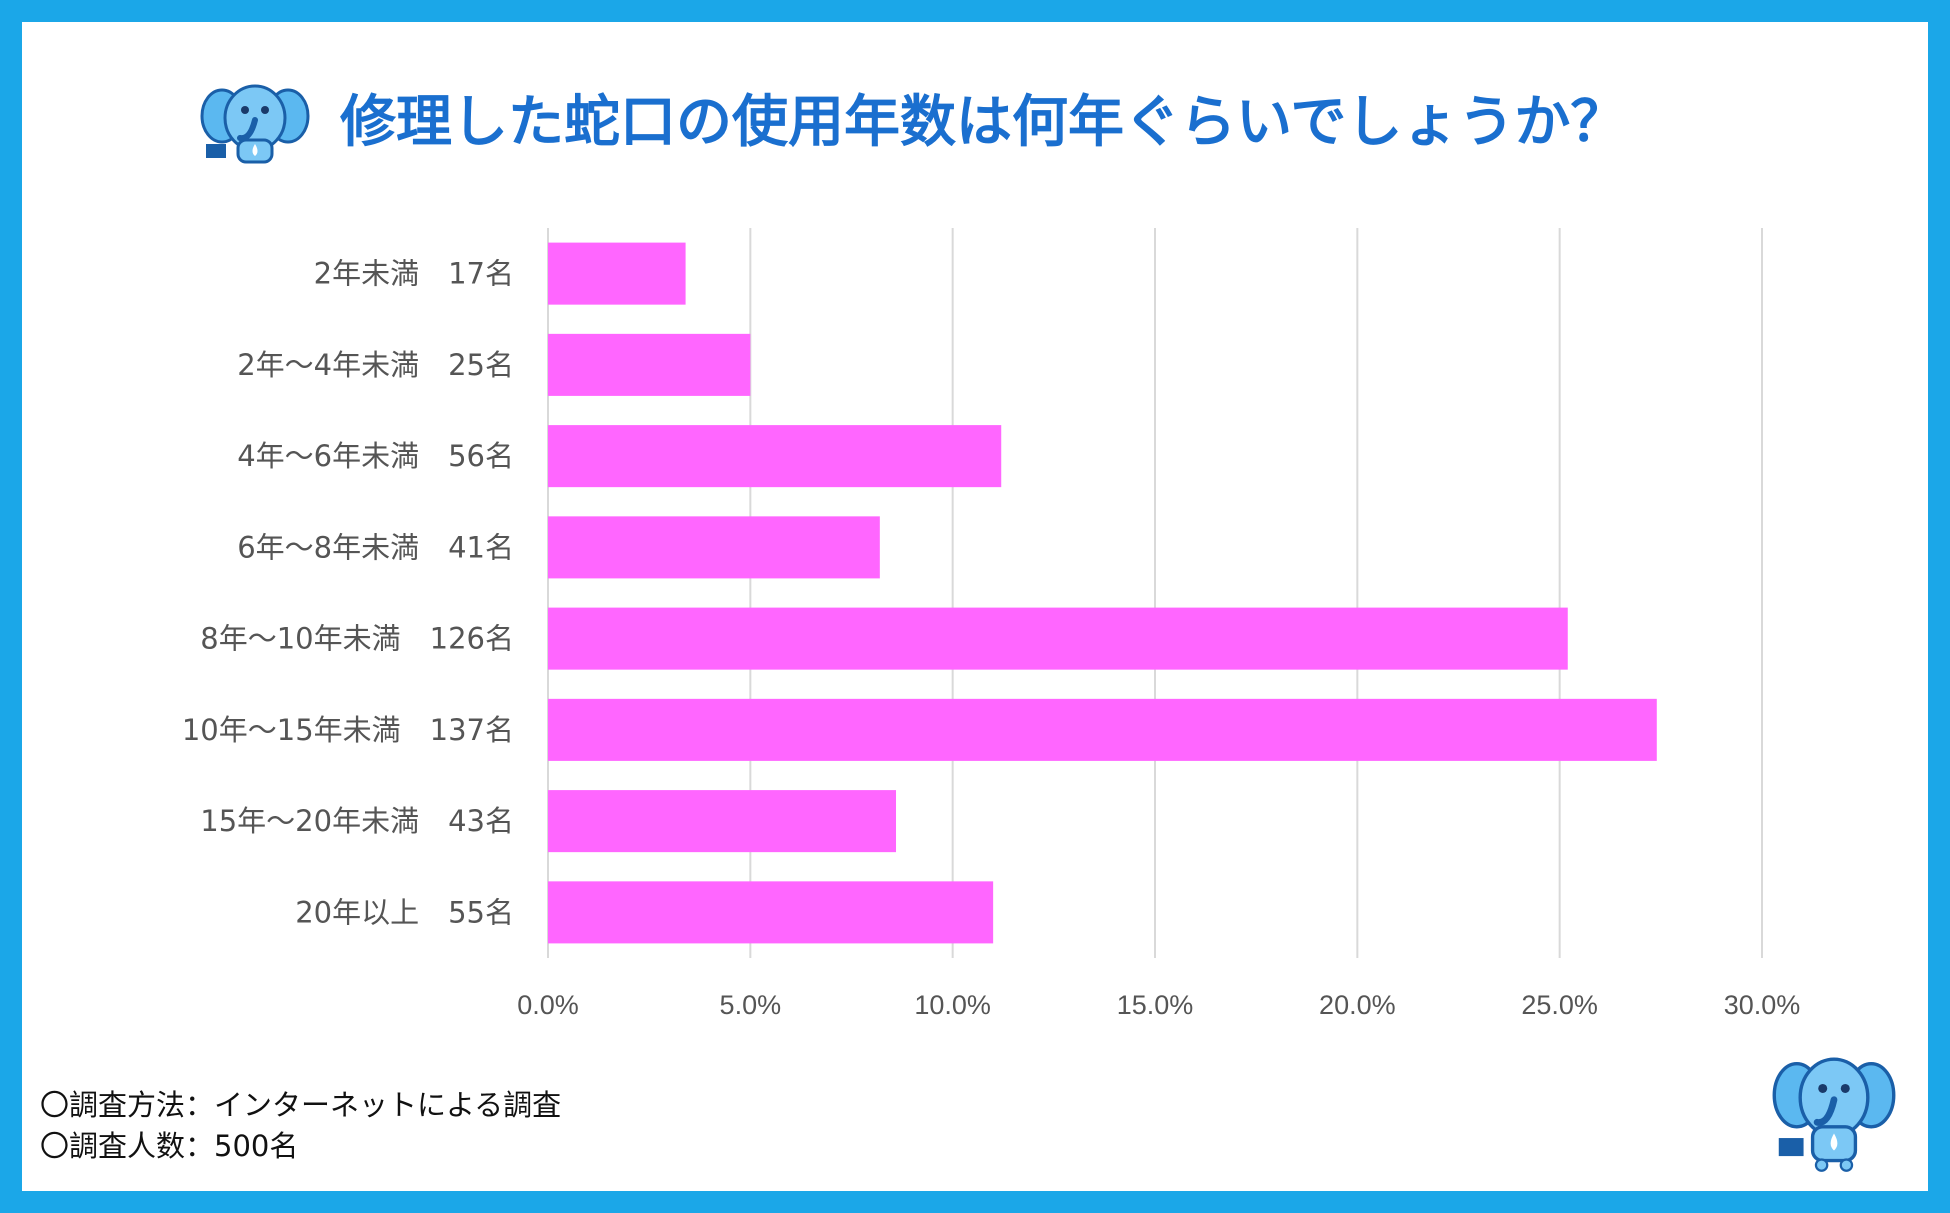  Describe the element at coordinates (414, 274) in the screenshot. I see `category-label: 2年未満 17名` at that location.